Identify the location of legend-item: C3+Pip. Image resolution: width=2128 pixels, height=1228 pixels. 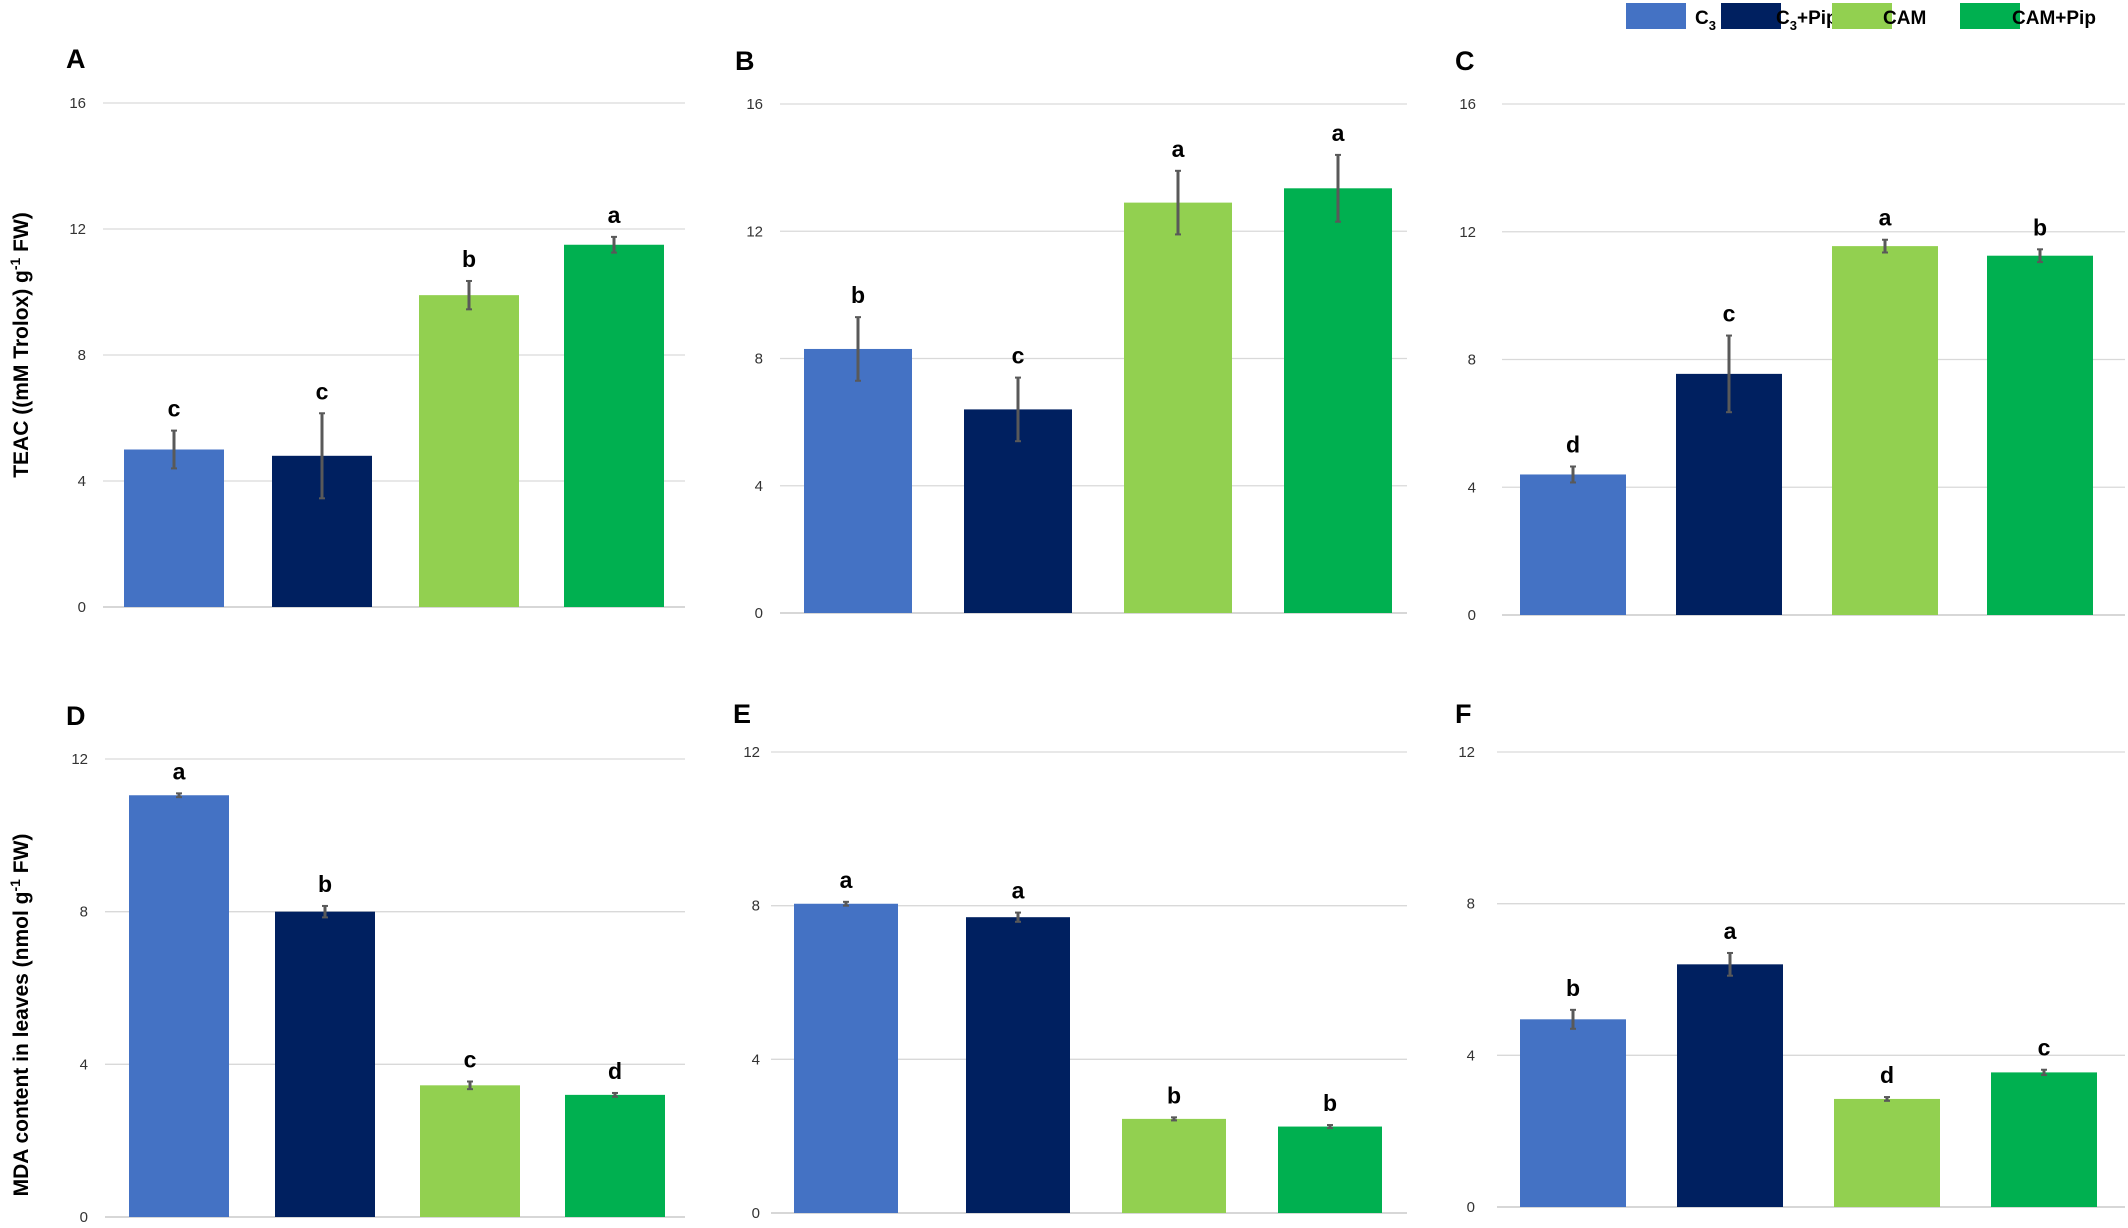
(1779, 18).